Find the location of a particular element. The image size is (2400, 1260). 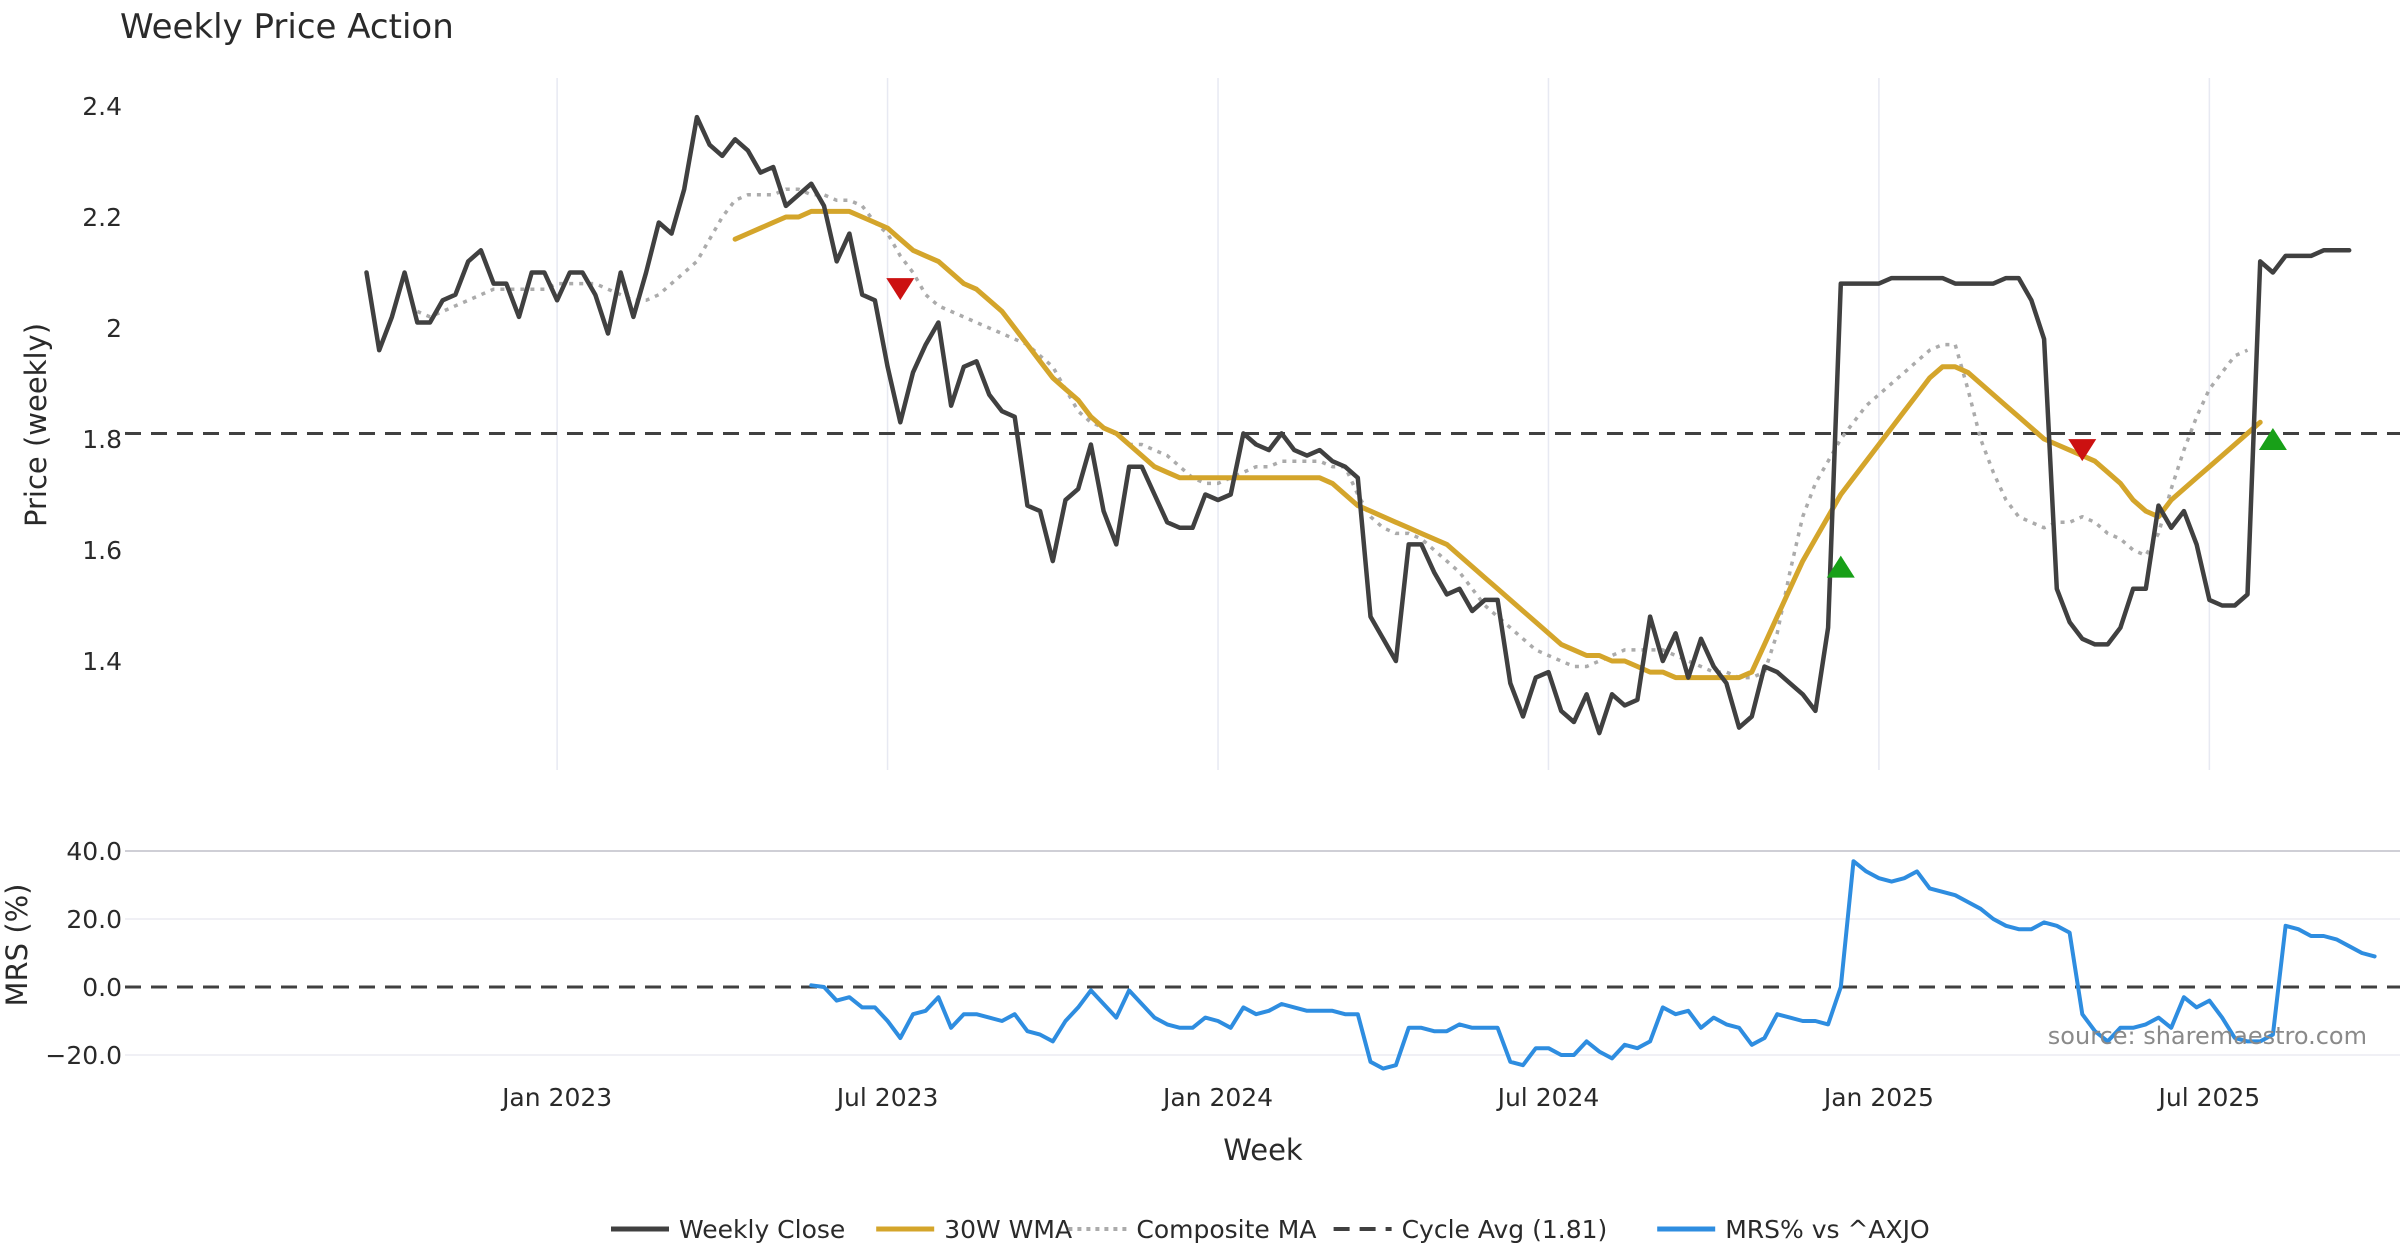

legend-label: MRS% vs ^AXJO is located at coordinates (1827, 1229).